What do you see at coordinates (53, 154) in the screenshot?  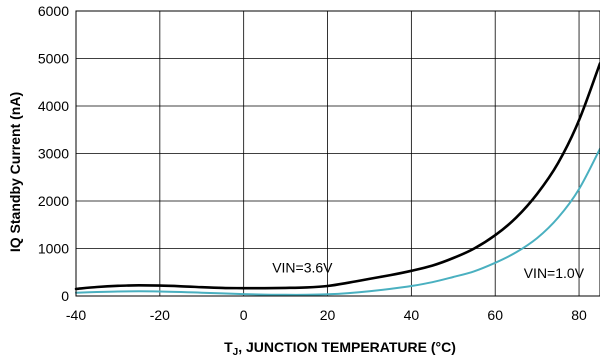 I see `y-tick-label: 3000` at bounding box center [53, 154].